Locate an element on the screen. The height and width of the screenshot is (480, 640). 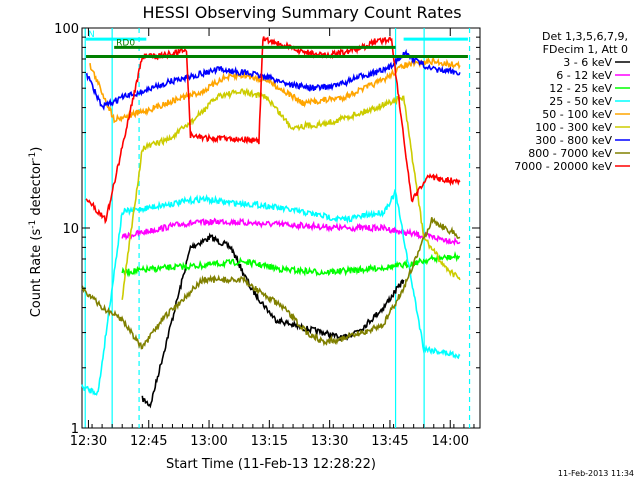
y-tick-label-0: 1 is located at coordinates (75, 429).